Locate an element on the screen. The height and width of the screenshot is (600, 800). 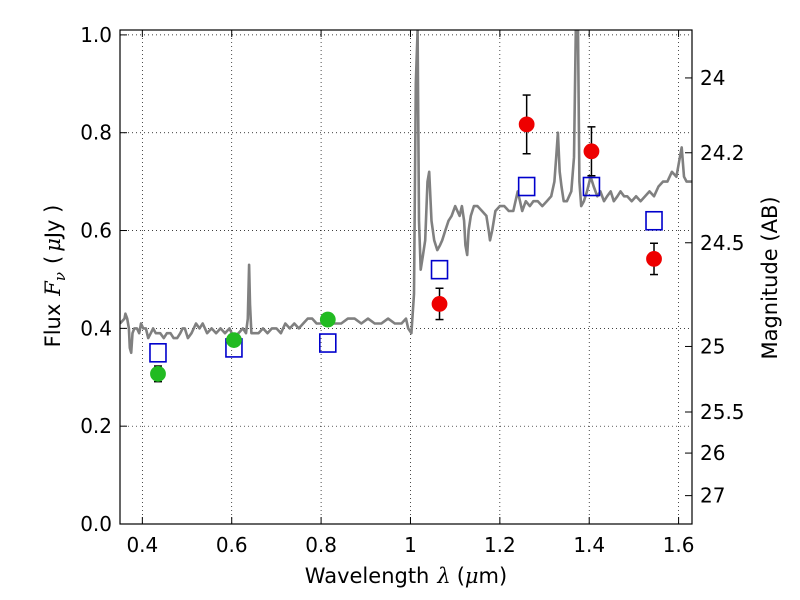
magnitude-tick-label: 24.5 is located at coordinates (722, 243).